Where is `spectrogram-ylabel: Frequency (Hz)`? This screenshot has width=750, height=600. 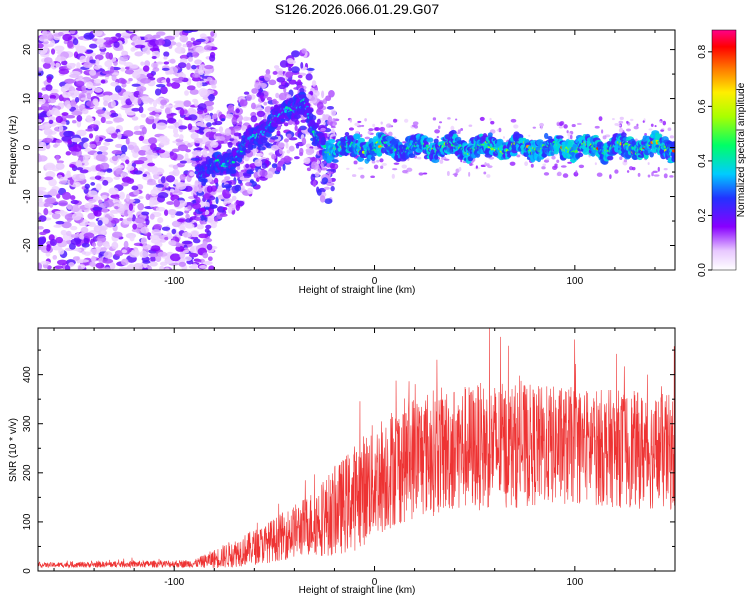 spectrogram-ylabel: Frequency (Hz) is located at coordinates (13, 150).